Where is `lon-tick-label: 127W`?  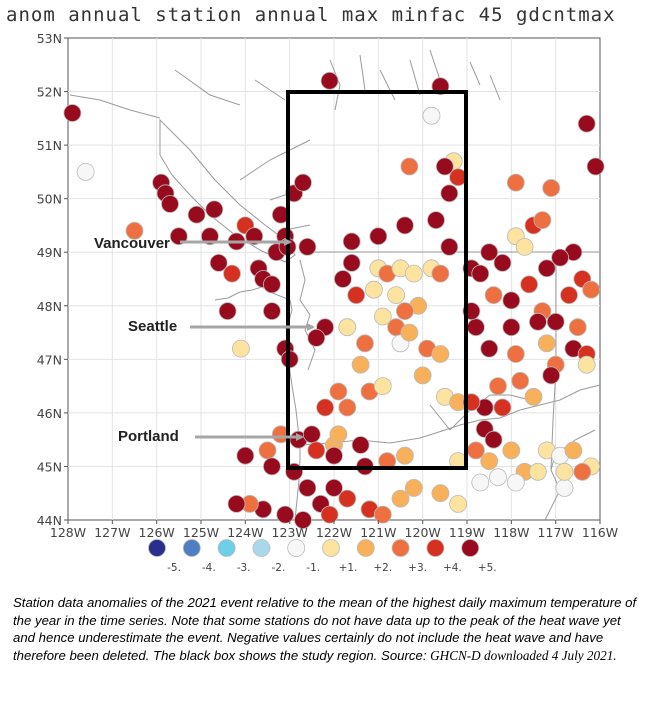 lon-tick-label: 127W is located at coordinates (112, 532).